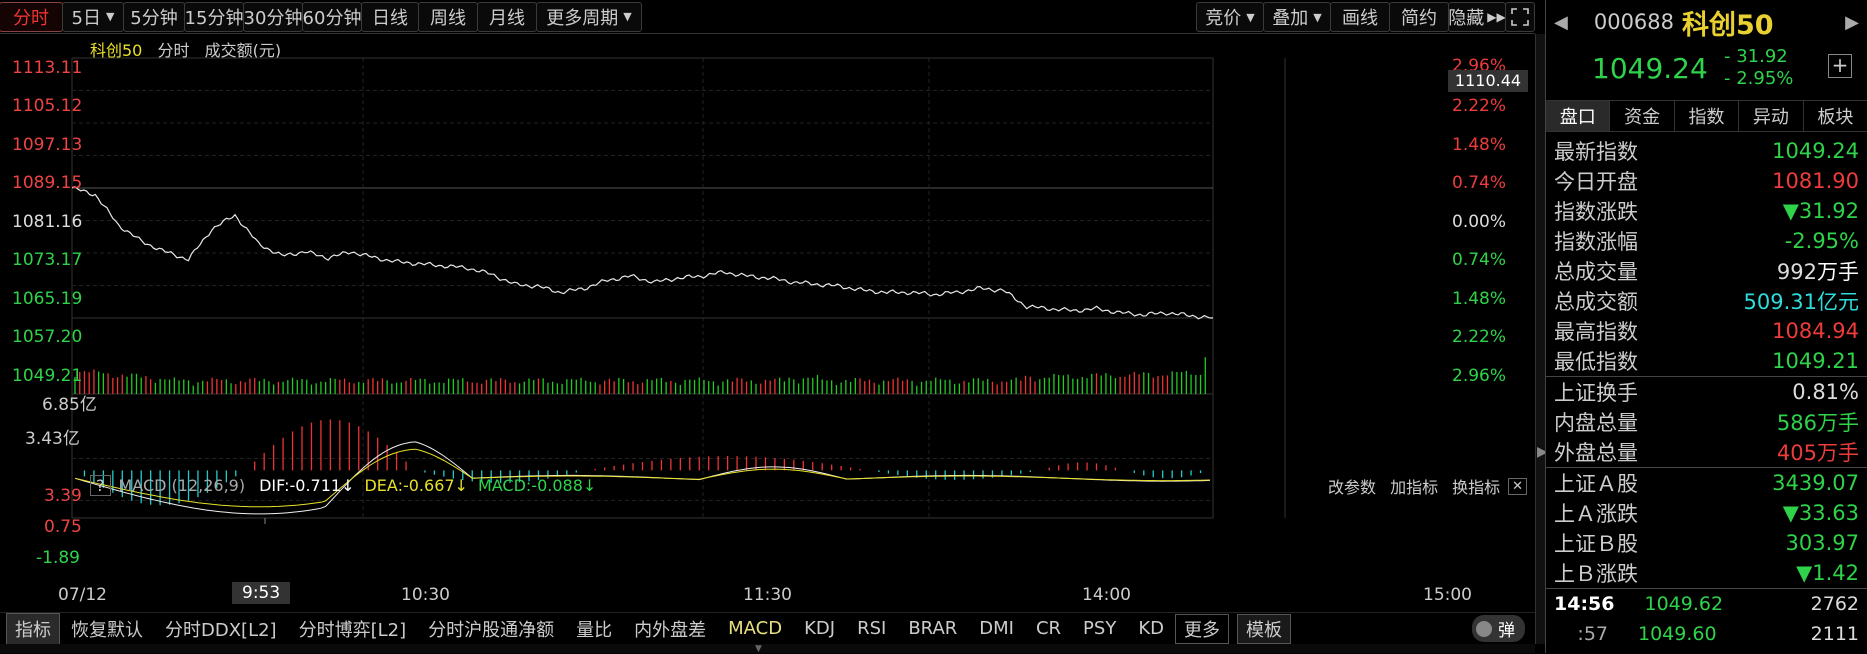 The image size is (1867, 654). I want to click on rsi-tab: RSI, so click(872, 628).